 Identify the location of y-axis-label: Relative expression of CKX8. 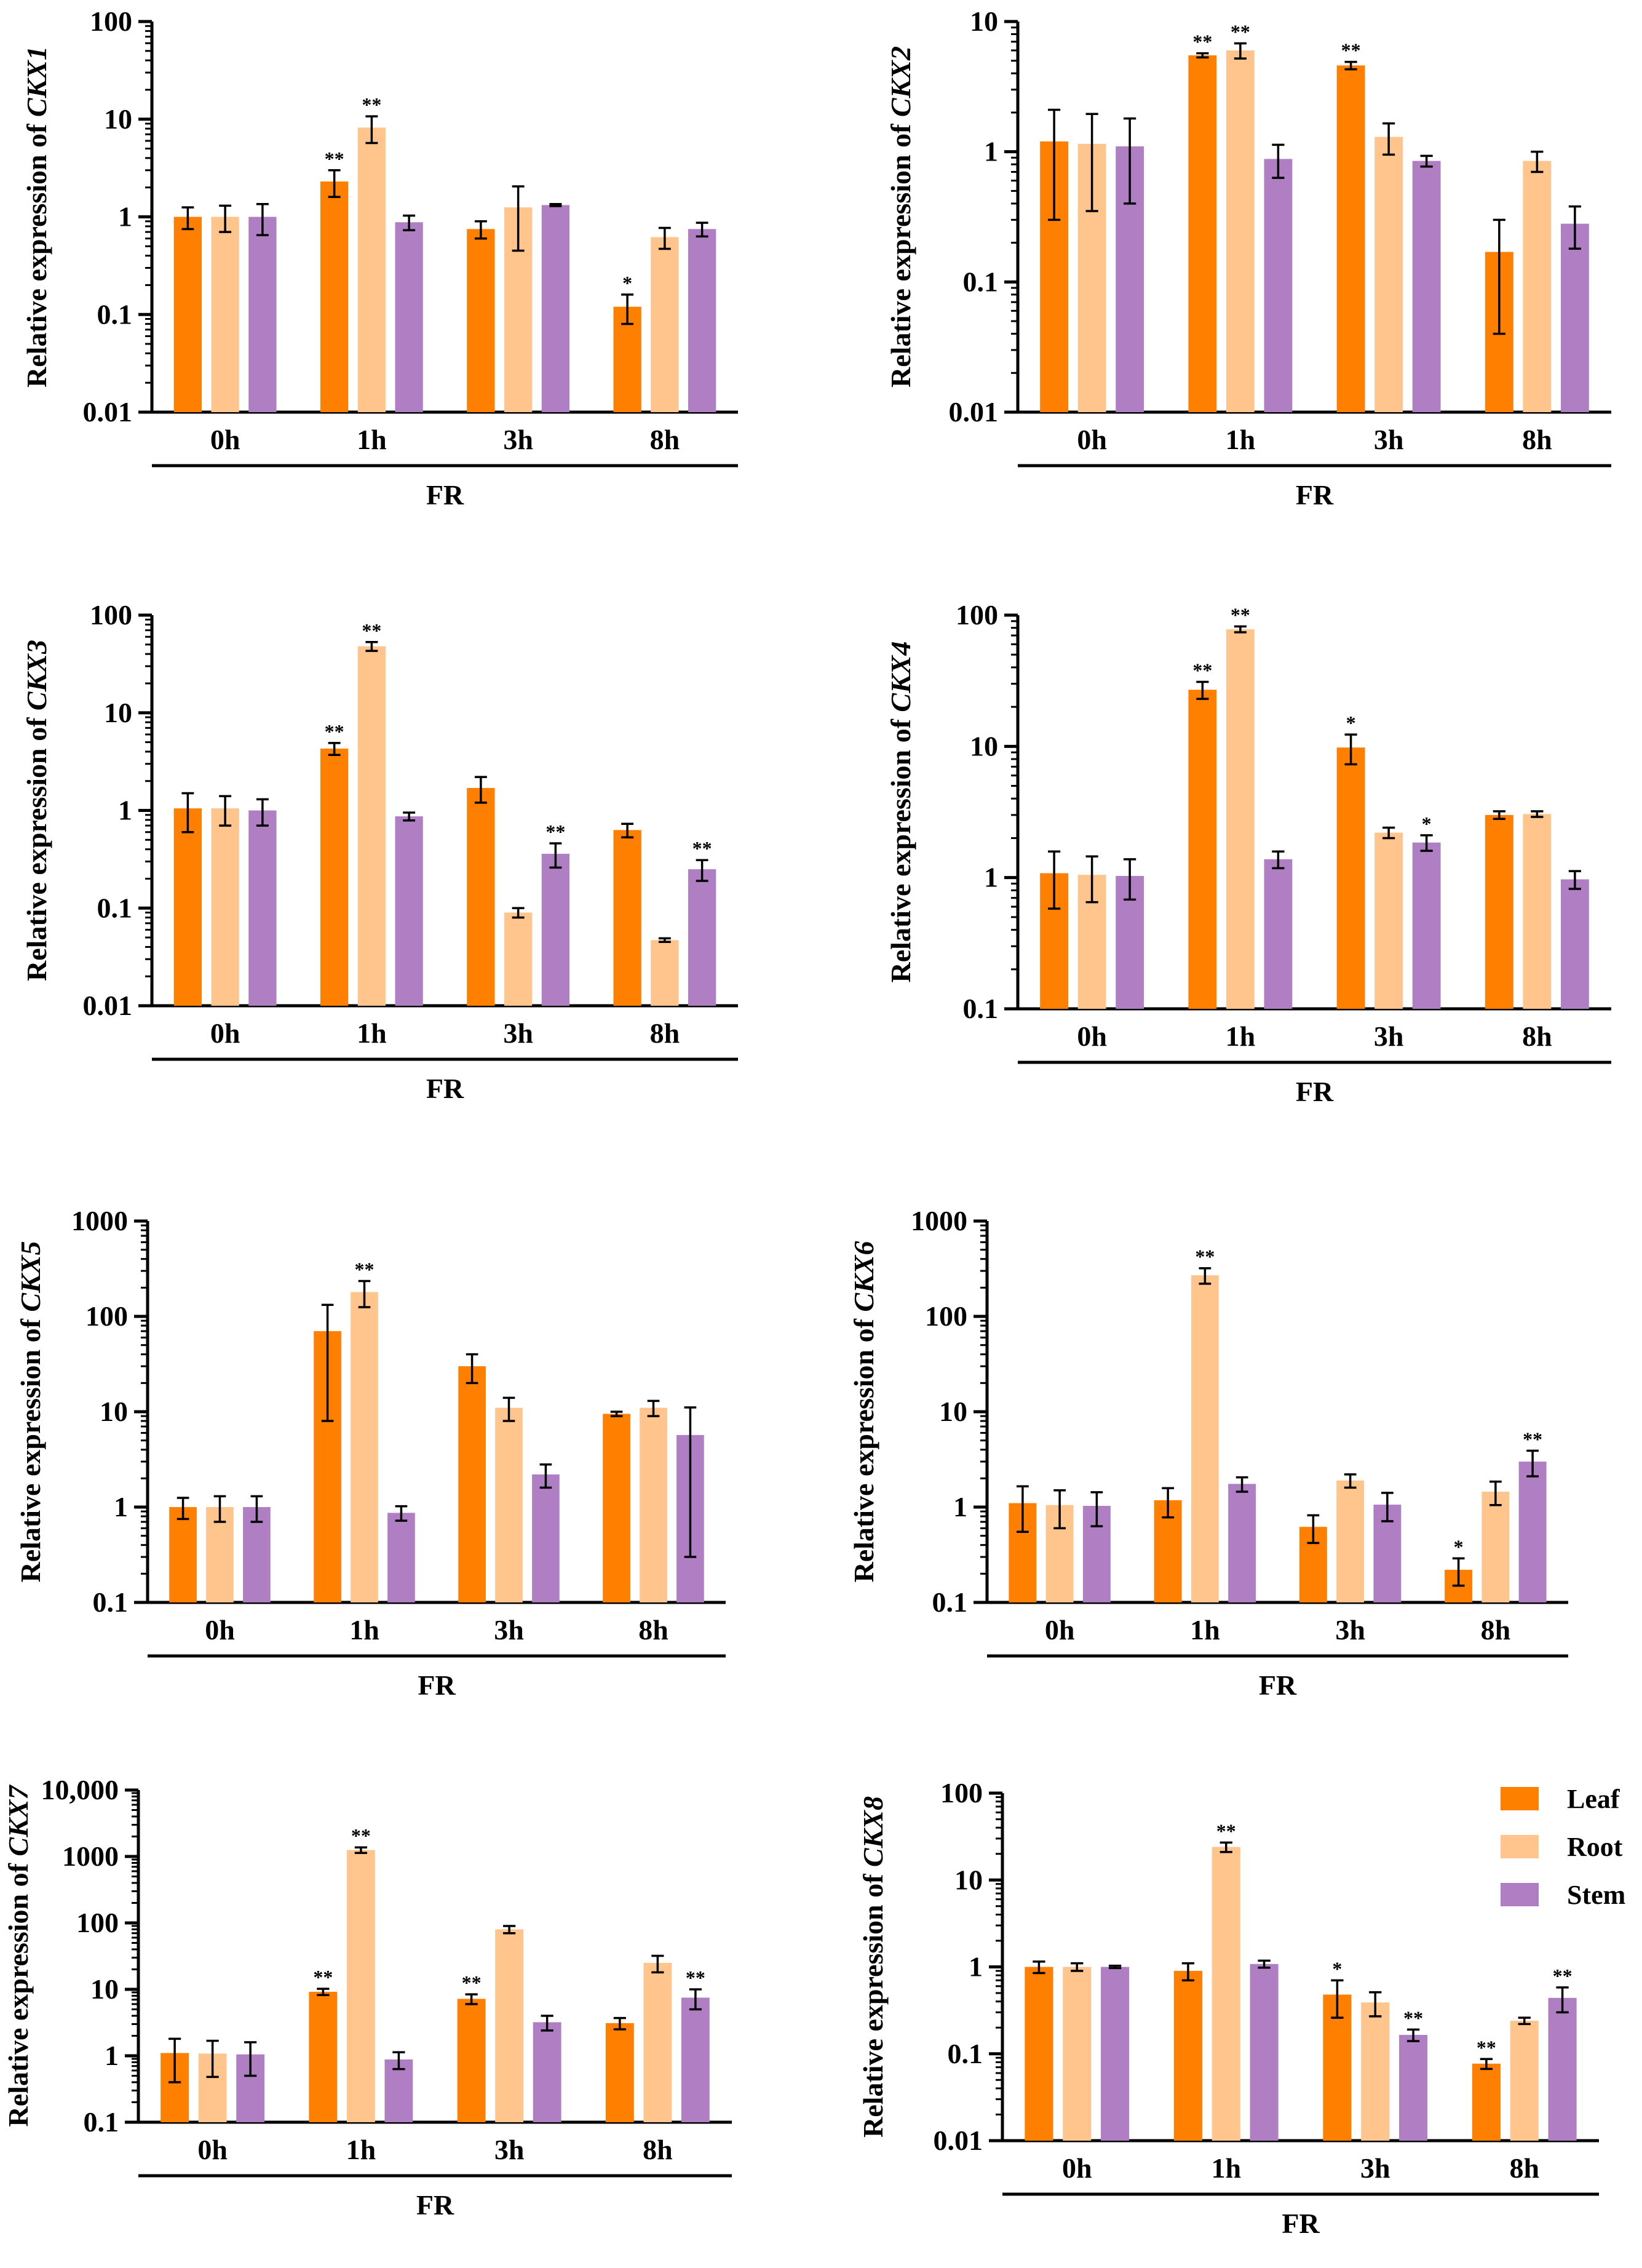
(873, 1967).